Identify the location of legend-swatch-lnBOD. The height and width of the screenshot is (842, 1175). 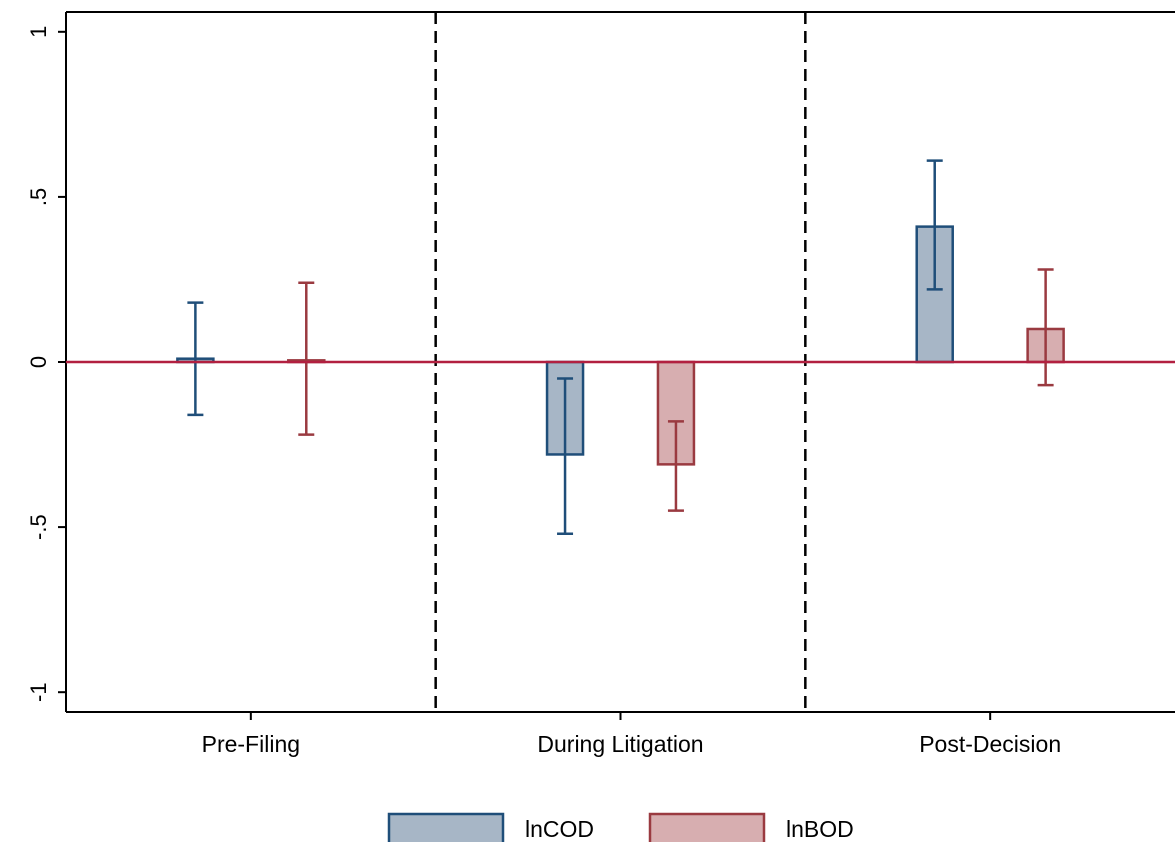
(707, 827).